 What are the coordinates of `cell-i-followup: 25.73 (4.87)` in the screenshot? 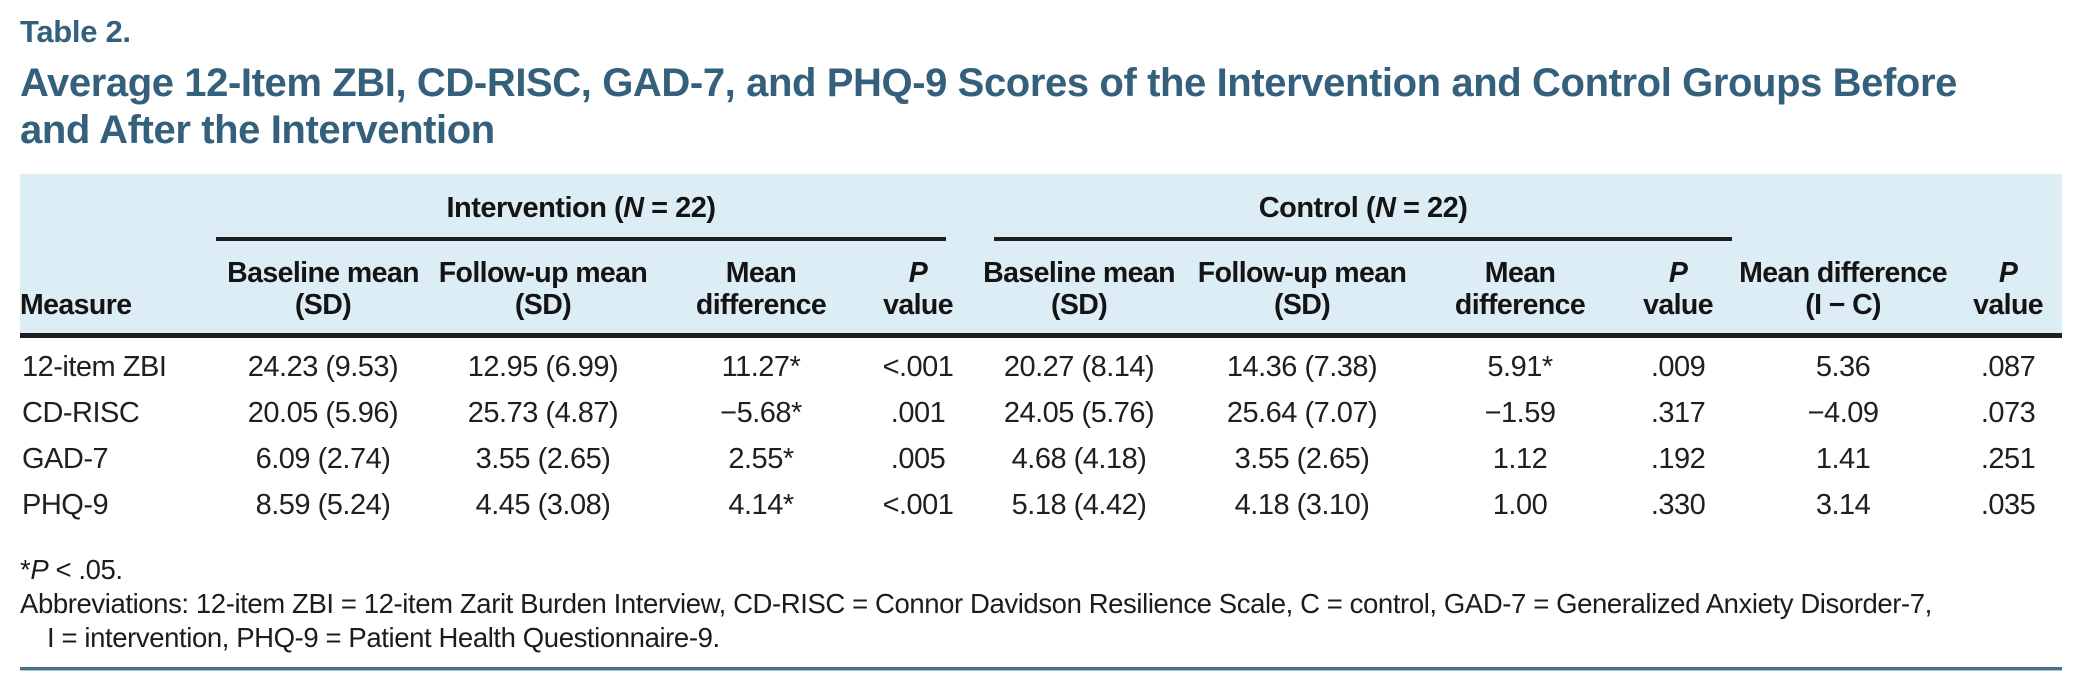 It's located at (543, 413).